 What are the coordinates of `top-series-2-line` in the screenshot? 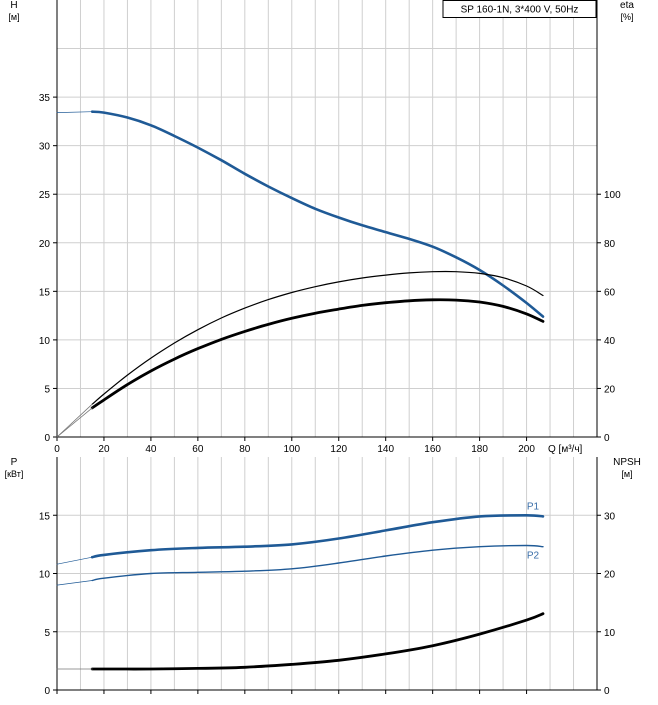 It's located at (317, 337).